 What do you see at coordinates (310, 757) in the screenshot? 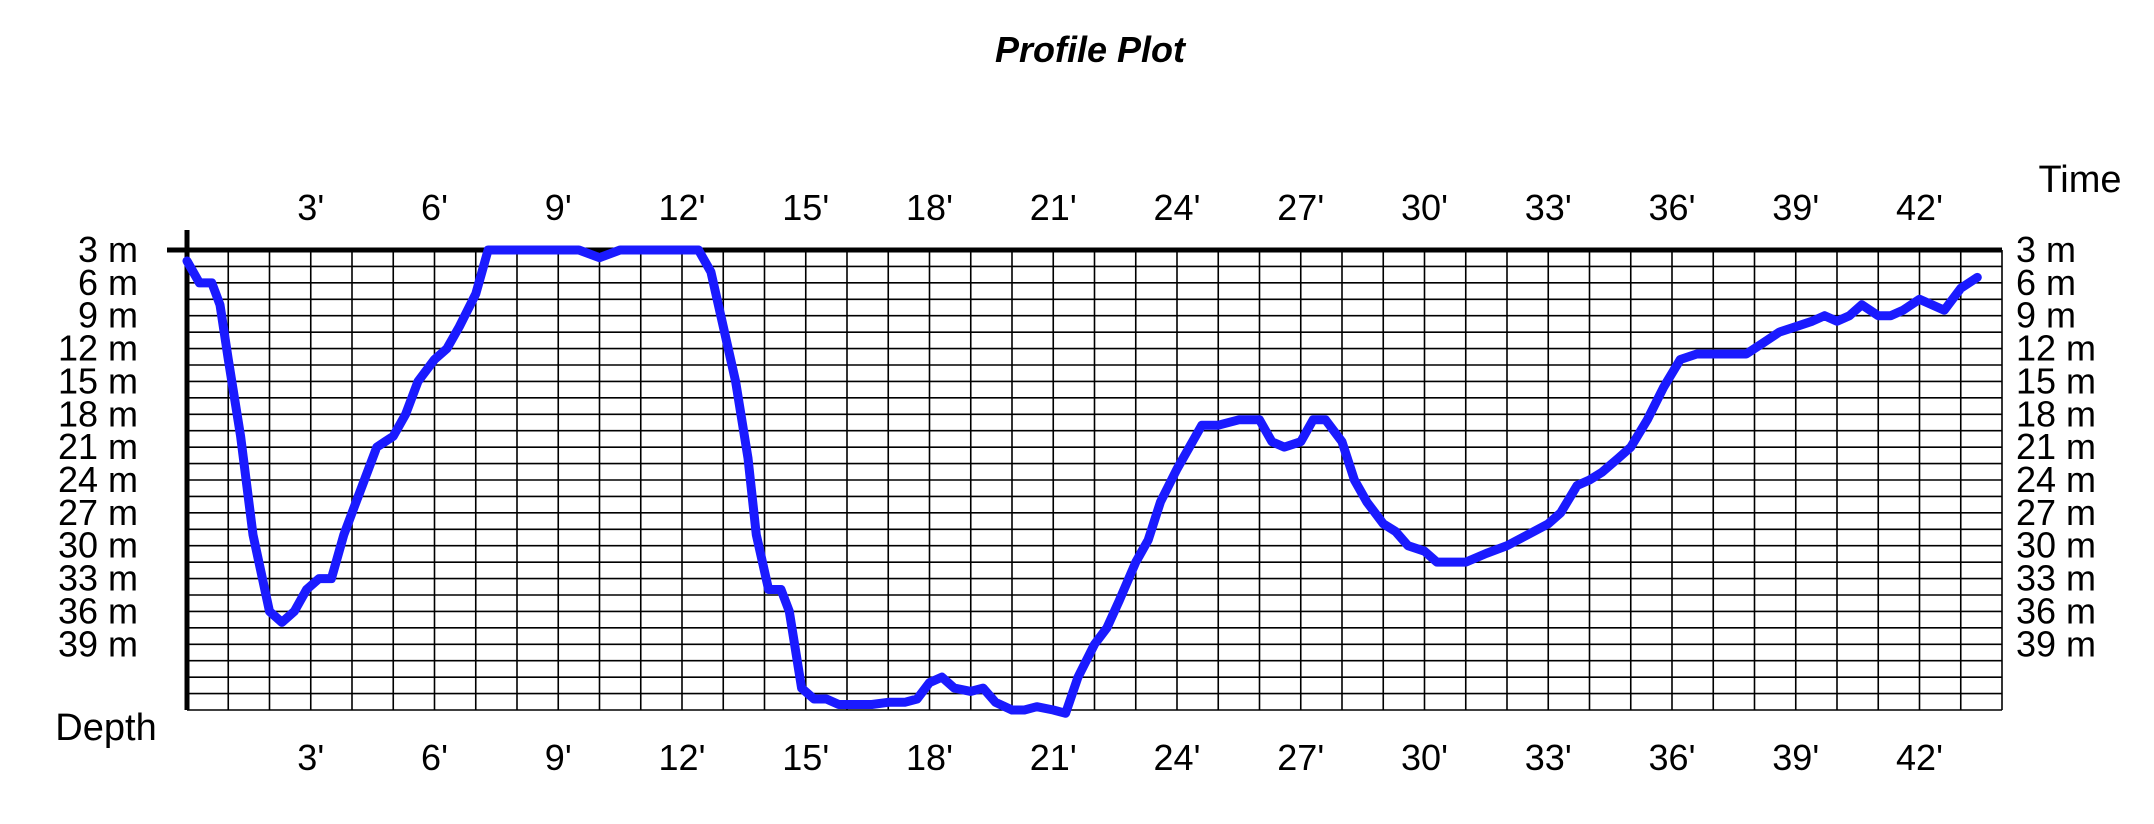
I see `x-tick-label-bottom: 3'` at bounding box center [310, 757].